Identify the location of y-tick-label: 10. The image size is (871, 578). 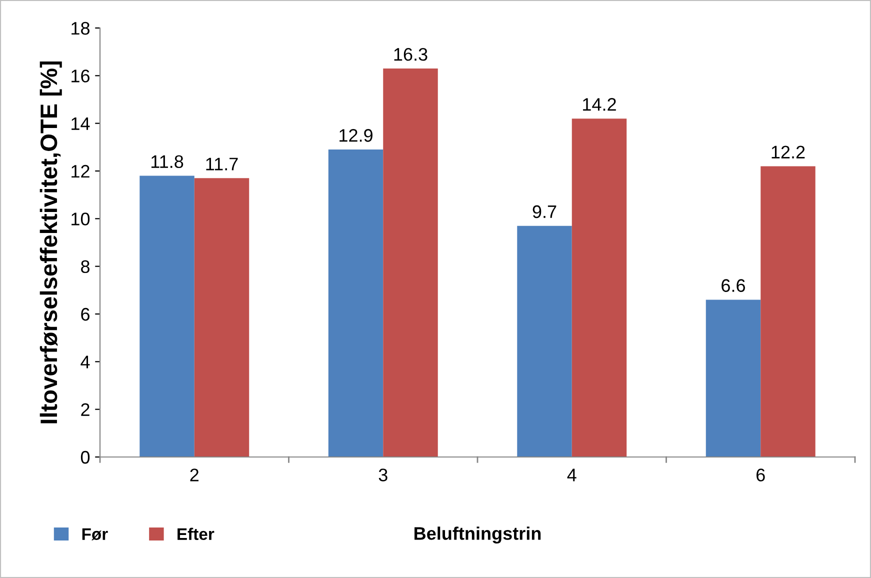
(81, 219).